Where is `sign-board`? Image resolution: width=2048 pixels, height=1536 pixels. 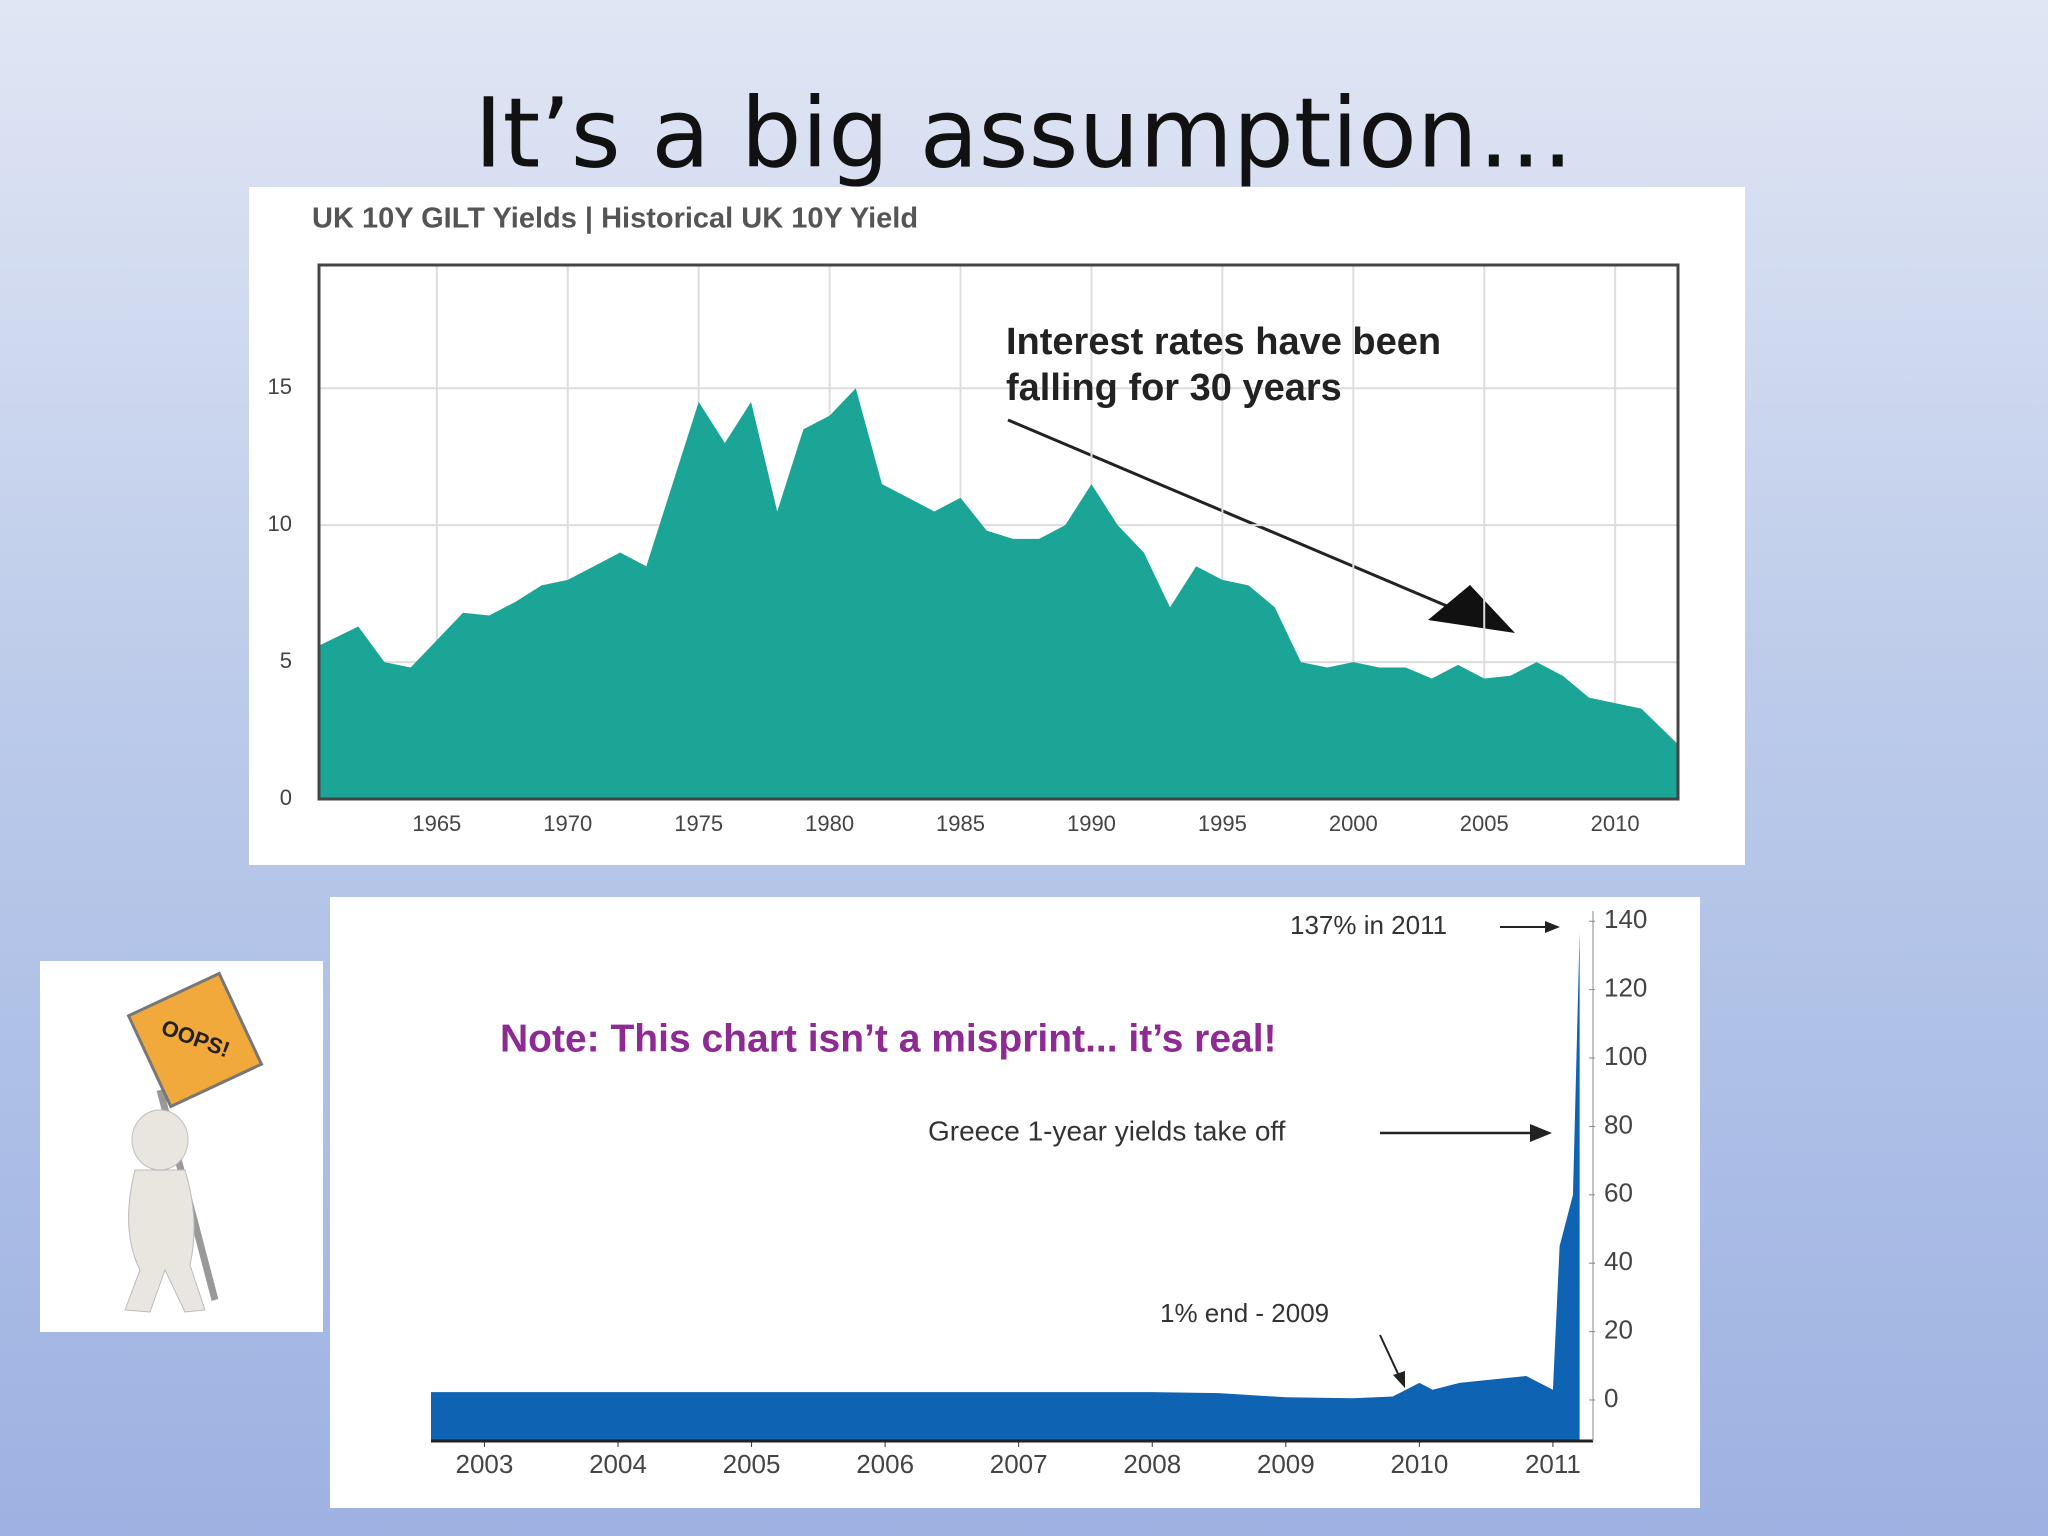
sign-board is located at coordinates (195, 1040).